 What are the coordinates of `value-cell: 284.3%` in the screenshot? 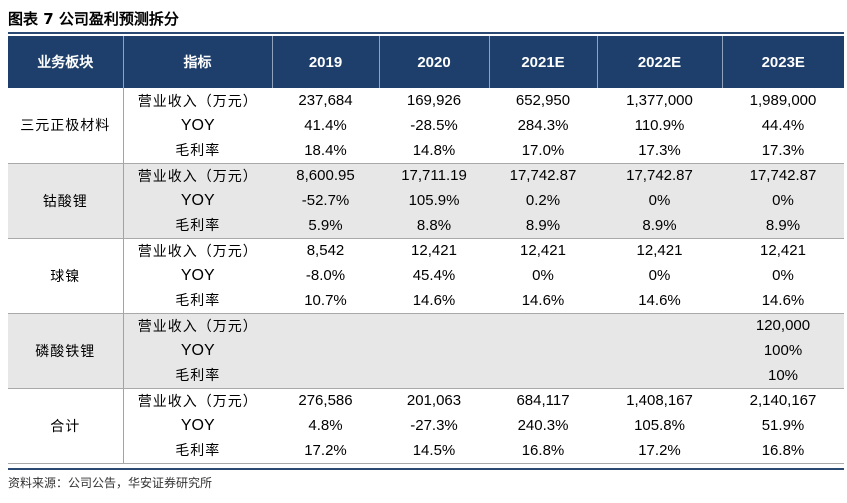 It's located at (543, 125).